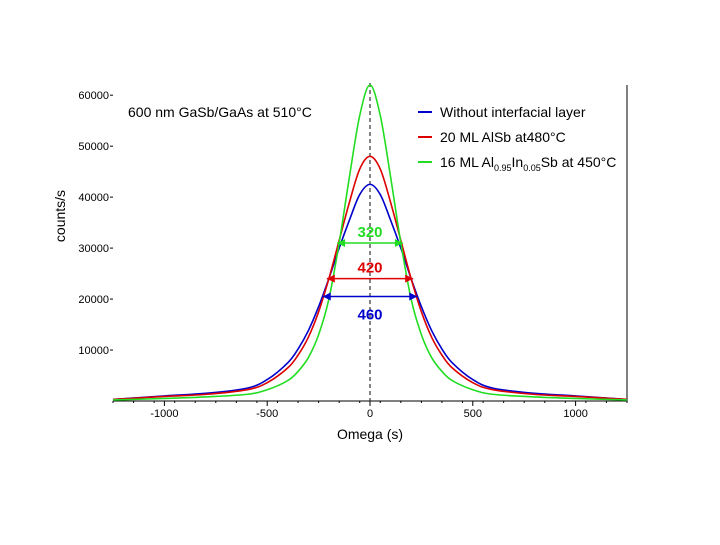 The height and width of the screenshot is (545, 720). Describe the element at coordinates (93, 249) in the screenshot. I see `y-tick-label: 30000` at that location.